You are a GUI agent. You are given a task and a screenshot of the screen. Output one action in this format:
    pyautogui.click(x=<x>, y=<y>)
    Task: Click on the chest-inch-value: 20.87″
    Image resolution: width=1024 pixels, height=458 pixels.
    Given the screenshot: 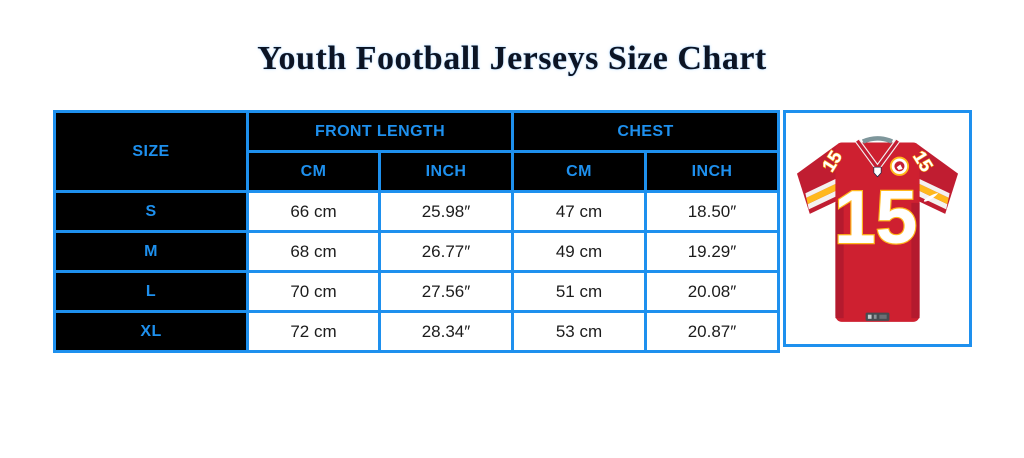 What is the action you would take?
    pyautogui.click(x=712, y=331)
    